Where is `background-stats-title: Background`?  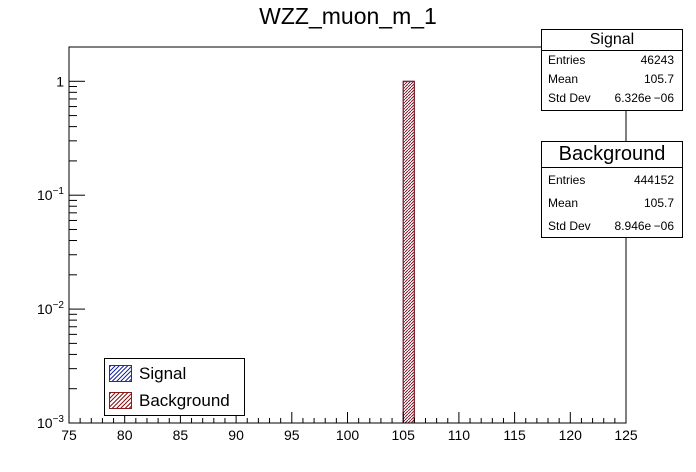 background-stats-title: Background is located at coordinates (612, 155).